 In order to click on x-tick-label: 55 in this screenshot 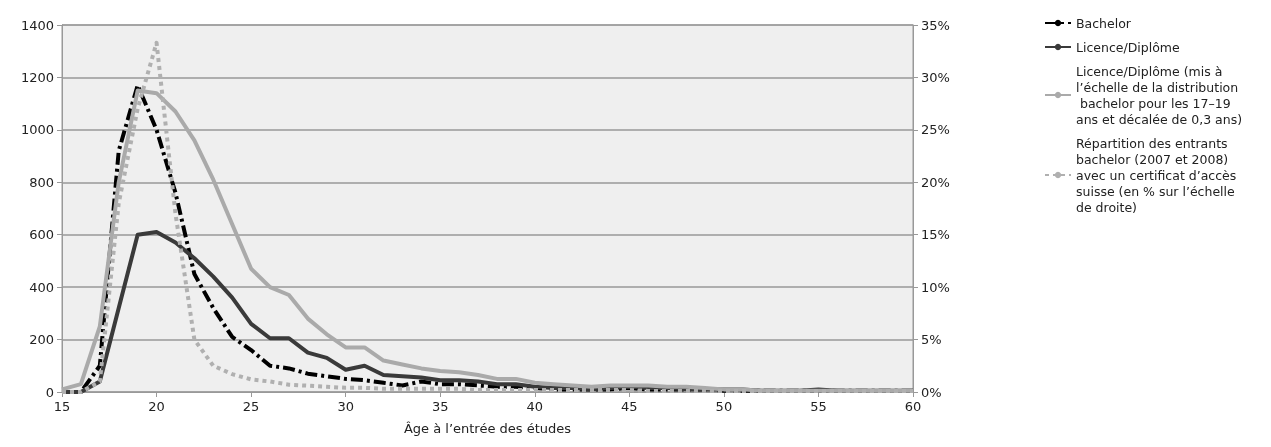, I will do `click(818, 406)`.